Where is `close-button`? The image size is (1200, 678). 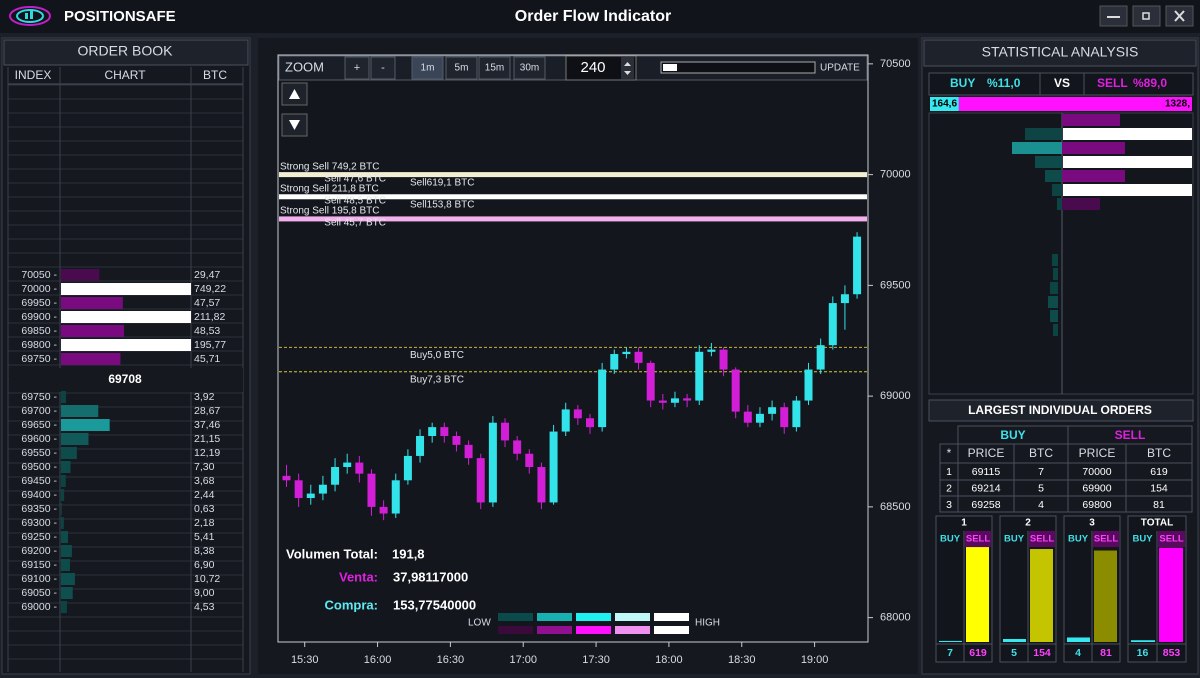
close-button is located at coordinates (1179, 16).